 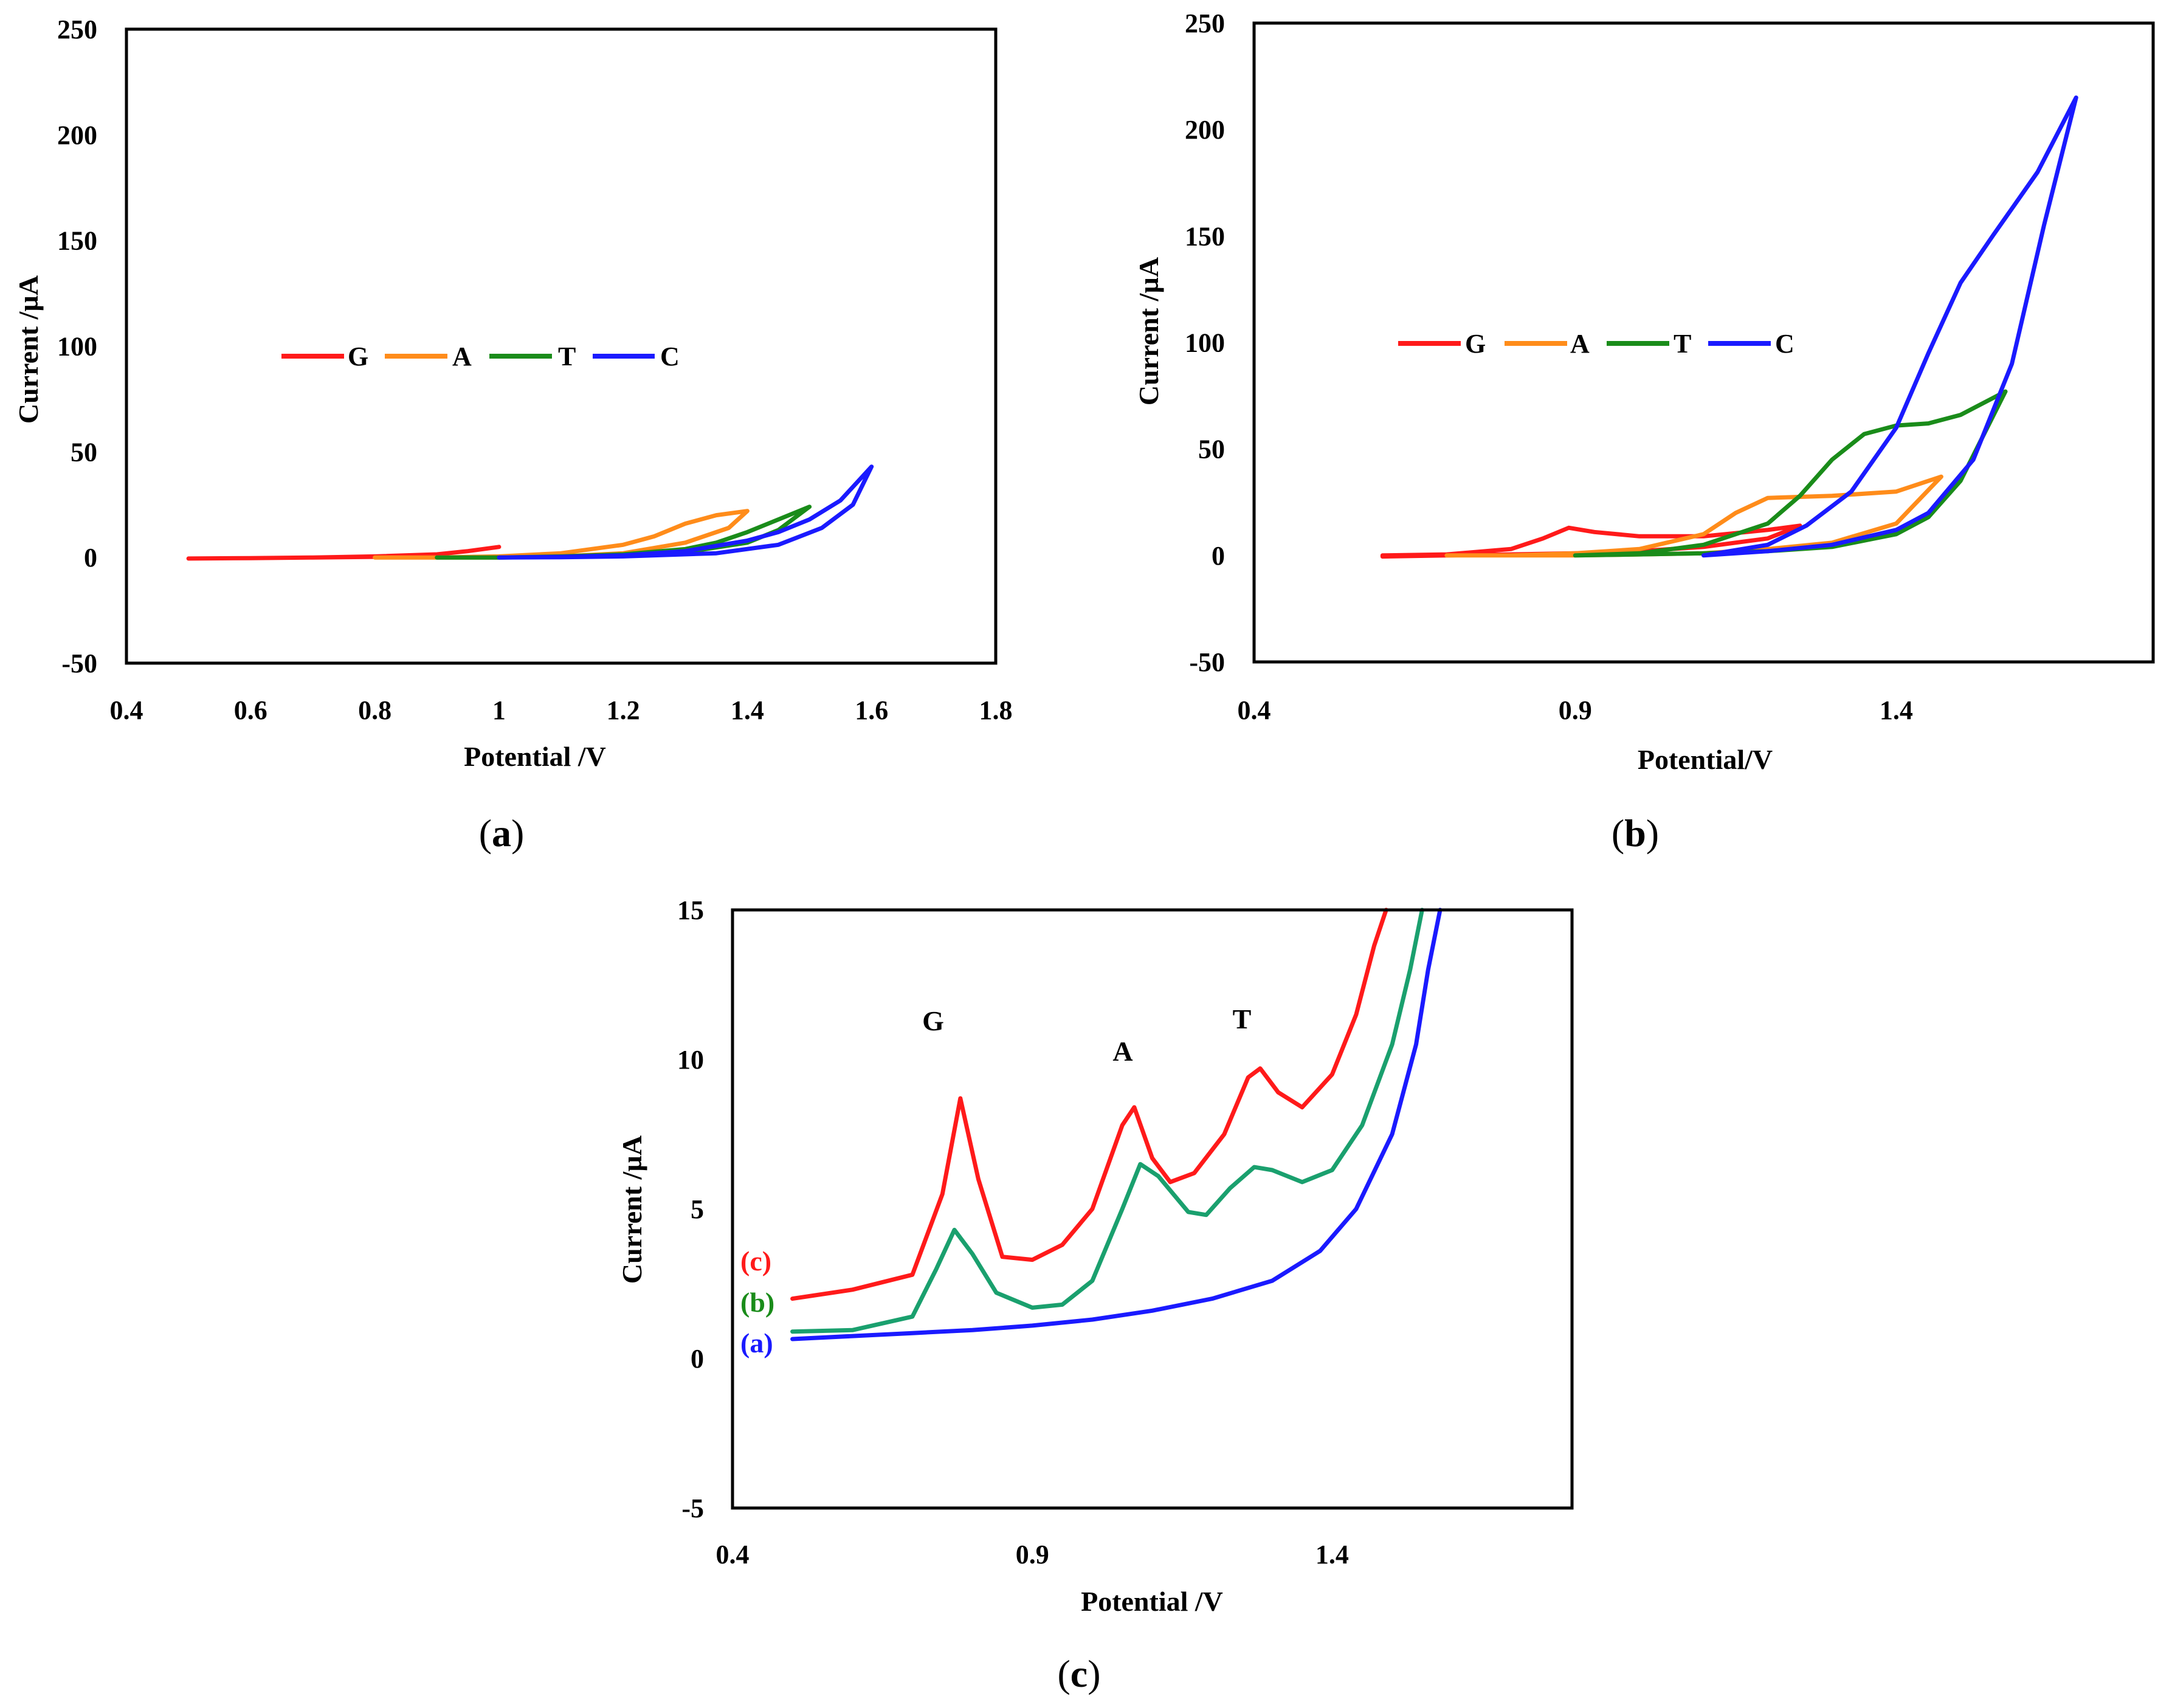 What do you see at coordinates (1784, 344) in the screenshot?
I see `panel-b-legend-label-c: C` at bounding box center [1784, 344].